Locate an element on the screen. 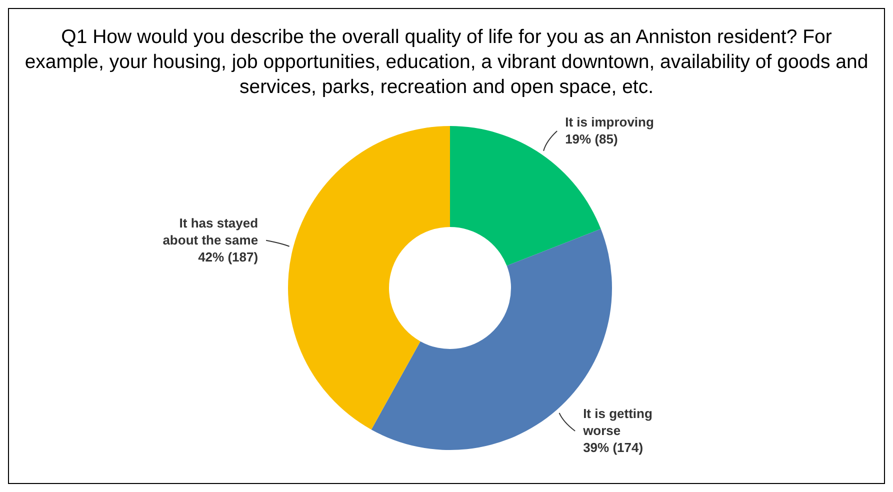 The width and height of the screenshot is (893, 492). donut-slice is located at coordinates (369, 278).